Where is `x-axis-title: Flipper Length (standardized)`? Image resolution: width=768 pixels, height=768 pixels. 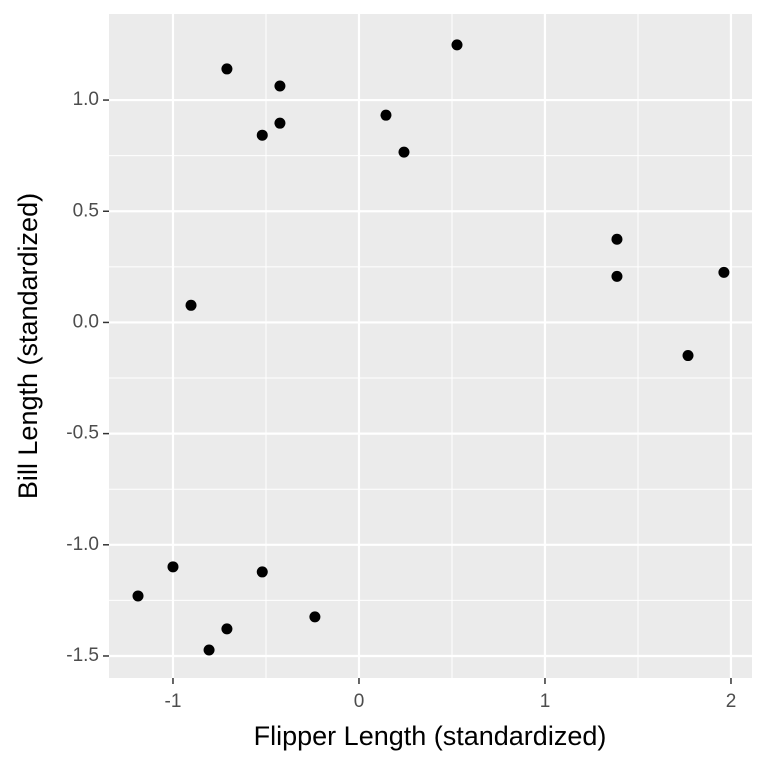
x-axis-title: Flipper Length (standardized) is located at coordinates (430, 736).